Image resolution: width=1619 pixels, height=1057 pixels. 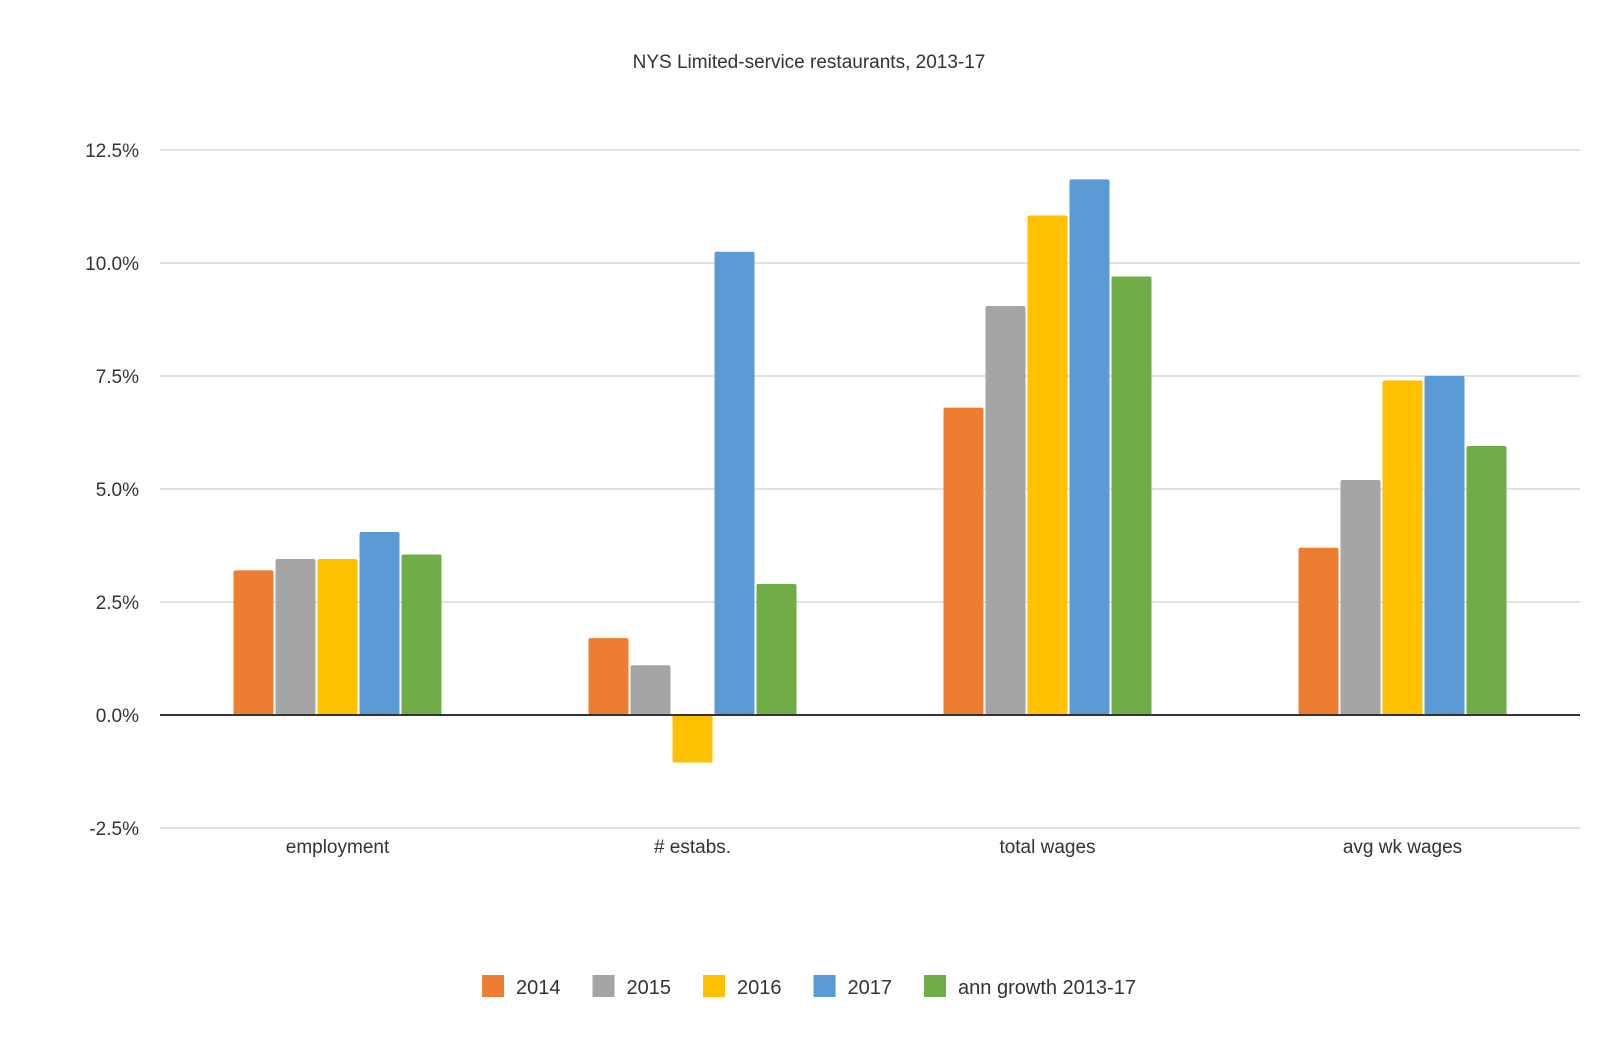 I want to click on bar-employment-2017, so click(x=379, y=623).